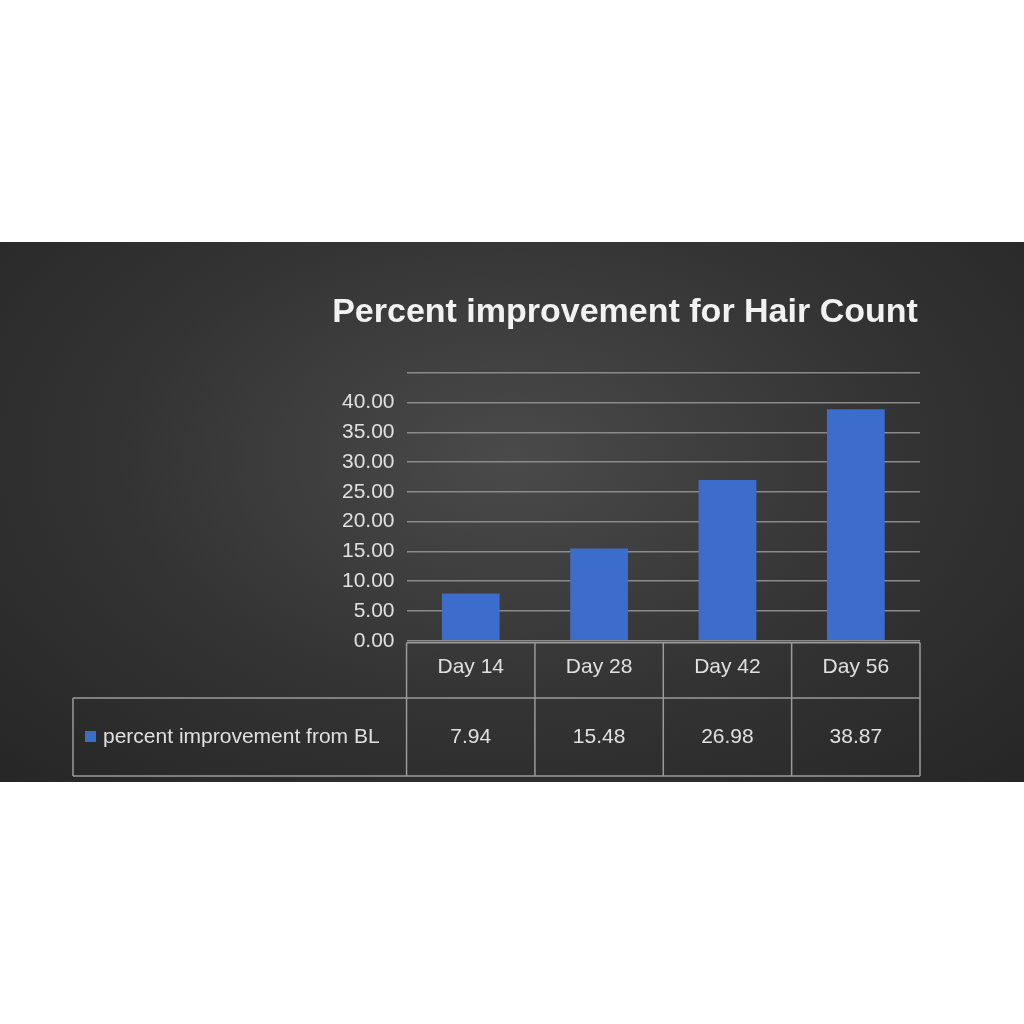 The height and width of the screenshot is (1024, 1024). I want to click on y-tick-label: 5.00, so click(374, 609).